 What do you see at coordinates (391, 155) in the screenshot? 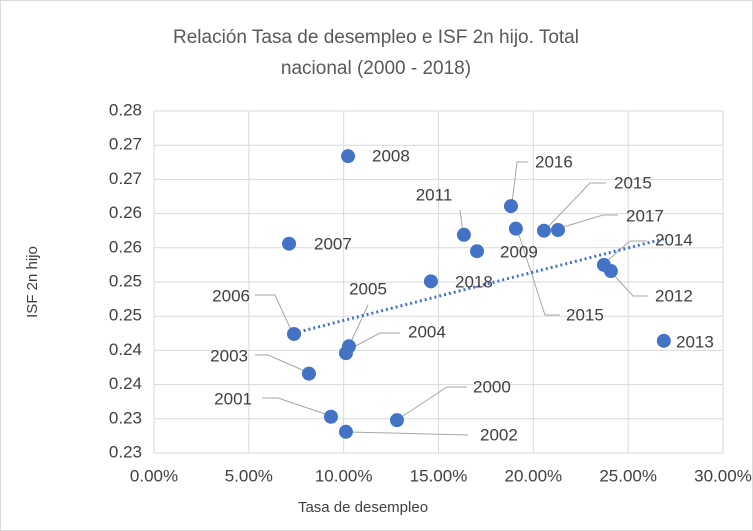
I see `data-label: 2008` at bounding box center [391, 155].